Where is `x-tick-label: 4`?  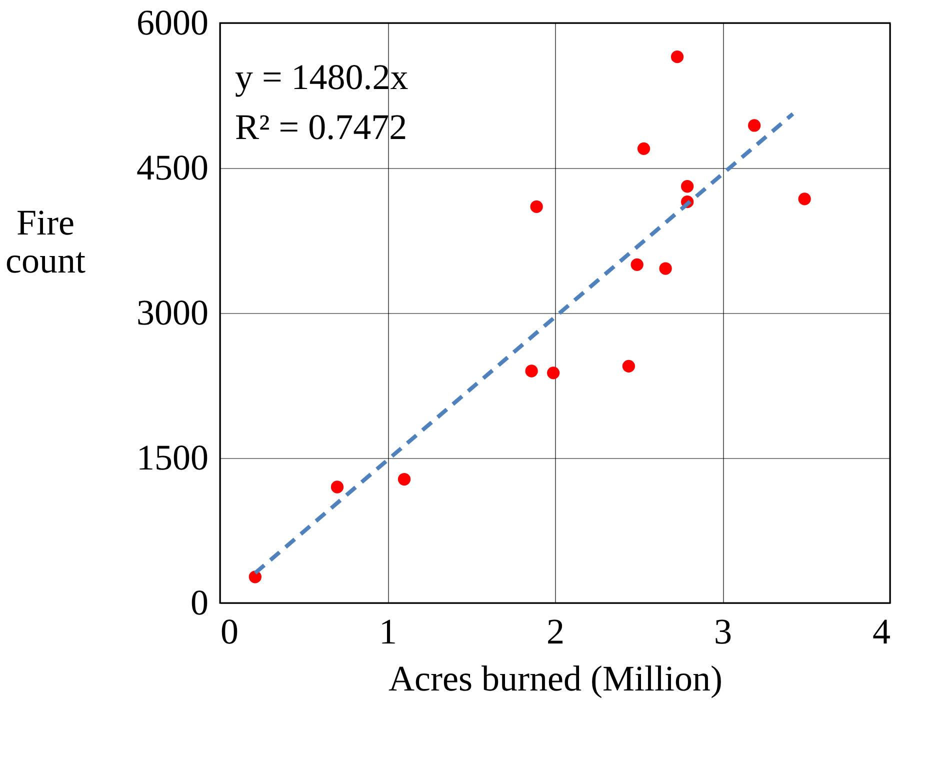 x-tick-label: 4 is located at coordinates (881, 632).